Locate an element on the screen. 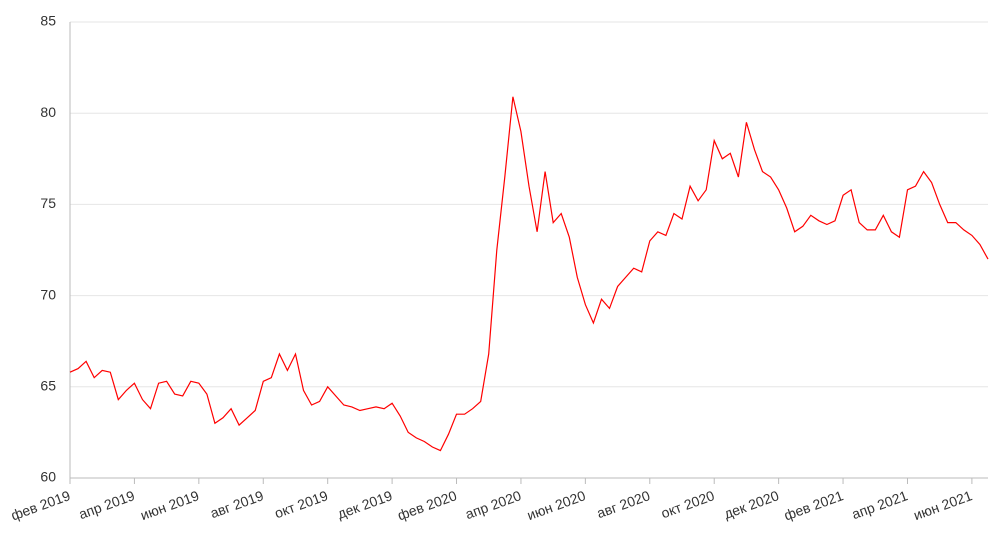 This screenshot has height=550, width=1000. x-tick-label: июн 2021 is located at coordinates (942, 505).